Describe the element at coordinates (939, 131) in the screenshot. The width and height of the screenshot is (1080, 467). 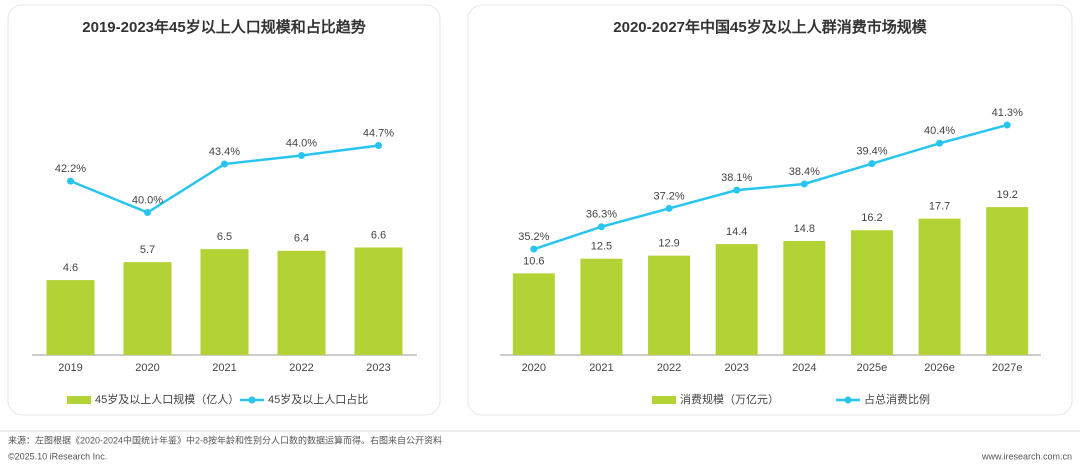
I see `data-label: 40.4%` at that location.